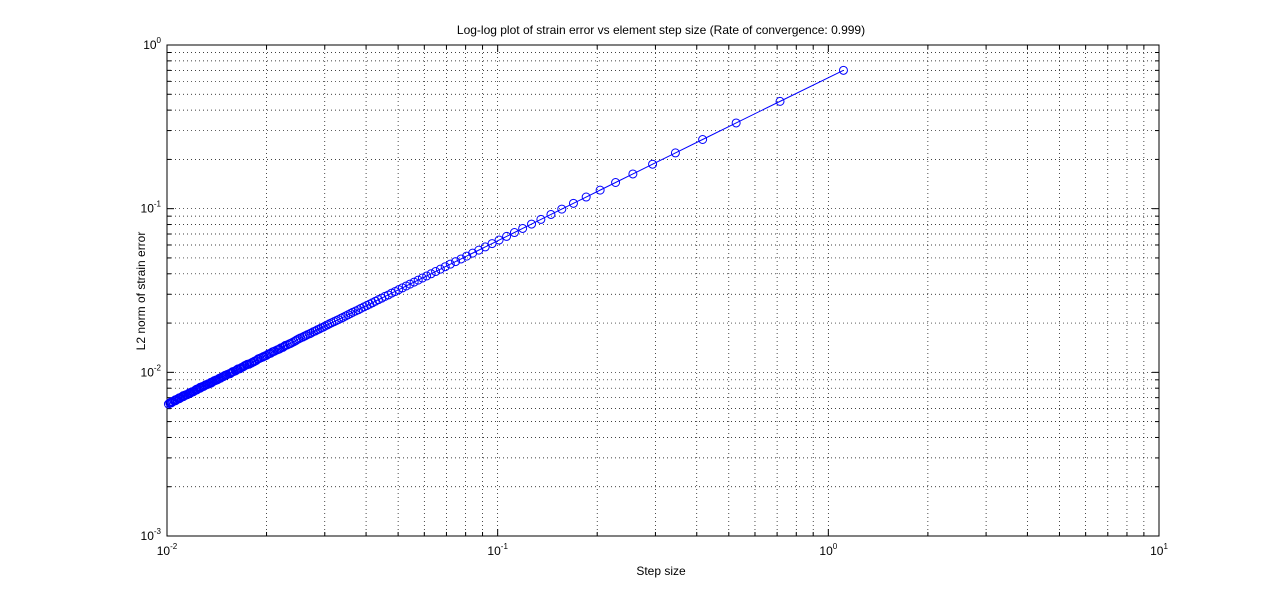 This screenshot has height=603, width=1281. Describe the element at coordinates (663, 550) in the screenshot. I see `x-tick-labels: 10⁻² 10⁻¹ 10⁰ 10¹` at that location.